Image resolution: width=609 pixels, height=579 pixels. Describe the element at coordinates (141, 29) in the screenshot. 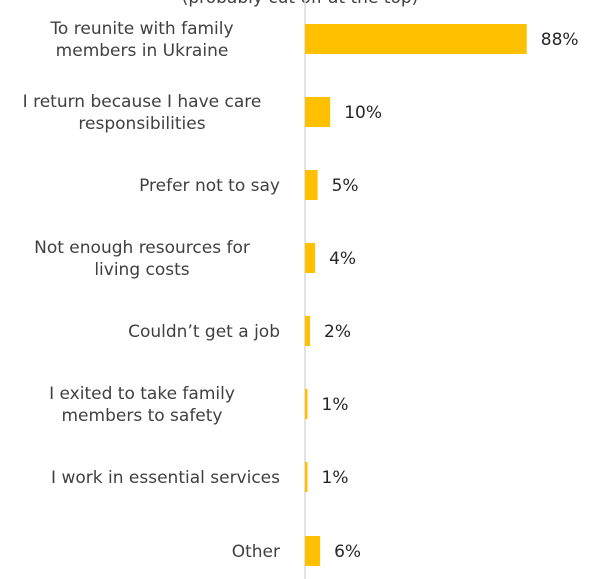

I see `category-label-line: To reunite with family` at that location.